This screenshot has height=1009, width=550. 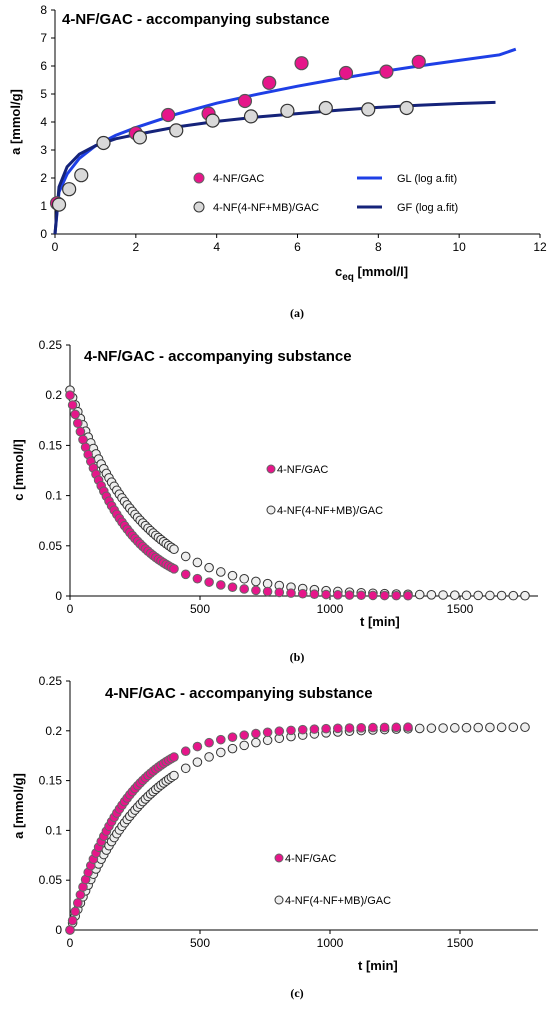 I want to click on caption-c: (c), so click(x=296, y=993).